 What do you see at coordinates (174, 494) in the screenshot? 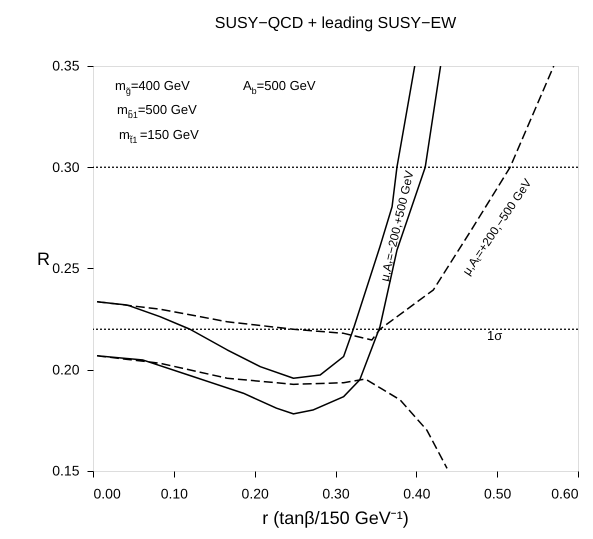
I see `x-tick-label: 0.10` at bounding box center [174, 494].